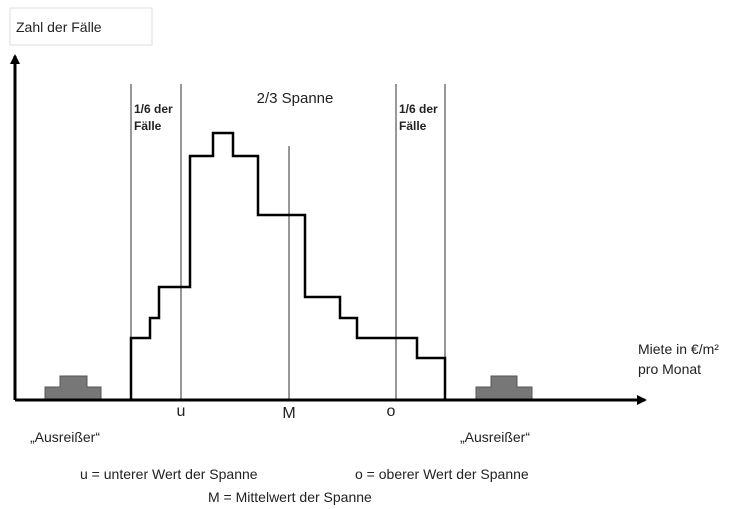 The image size is (743, 509). Describe the element at coordinates (288, 413) in the screenshot. I see `marker-m: M` at that location.